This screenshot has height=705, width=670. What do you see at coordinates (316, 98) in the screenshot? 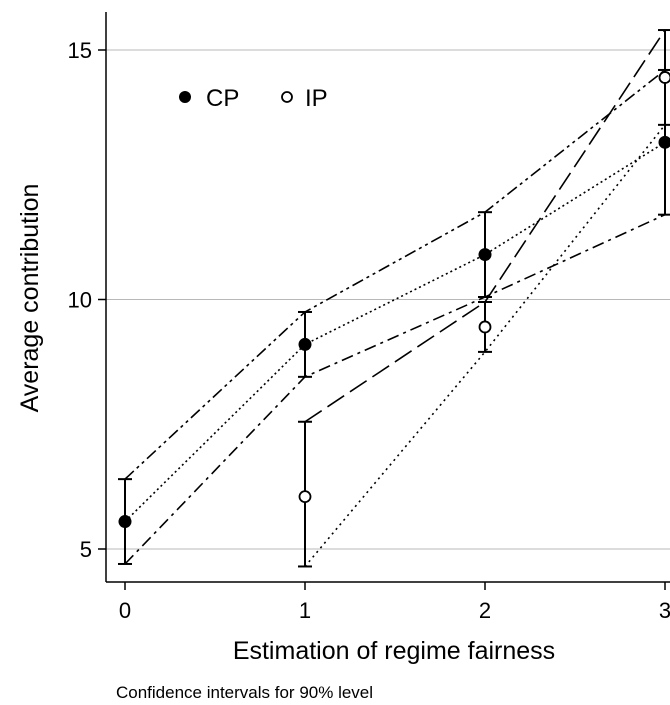
I see `legend-ip-label: IP` at bounding box center [316, 98].